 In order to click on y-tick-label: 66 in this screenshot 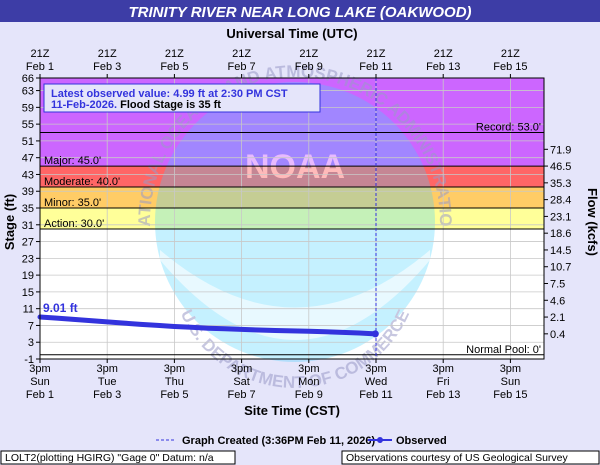, I will do `click(28, 79)`.